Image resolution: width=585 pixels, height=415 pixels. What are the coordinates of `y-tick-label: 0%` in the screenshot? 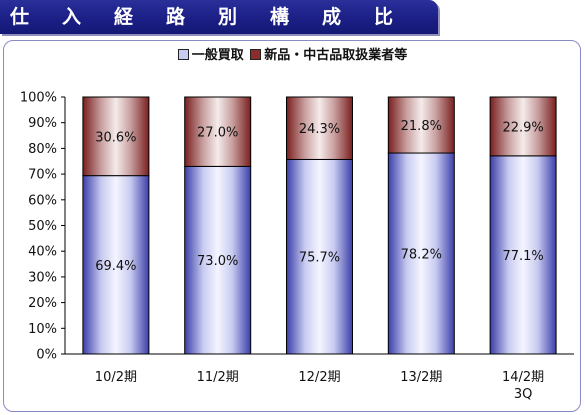 It's located at (46, 355).